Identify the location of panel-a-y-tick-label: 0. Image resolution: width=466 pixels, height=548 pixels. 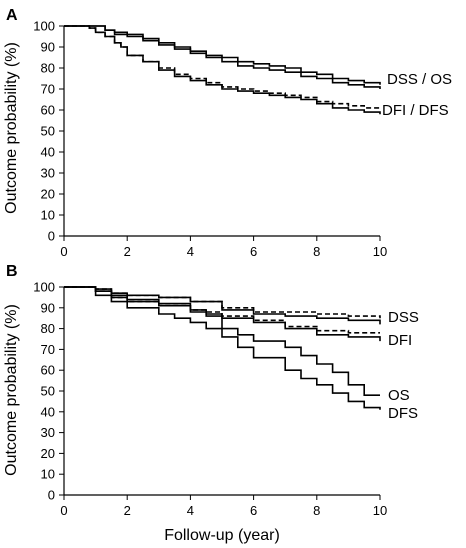
(51, 236).